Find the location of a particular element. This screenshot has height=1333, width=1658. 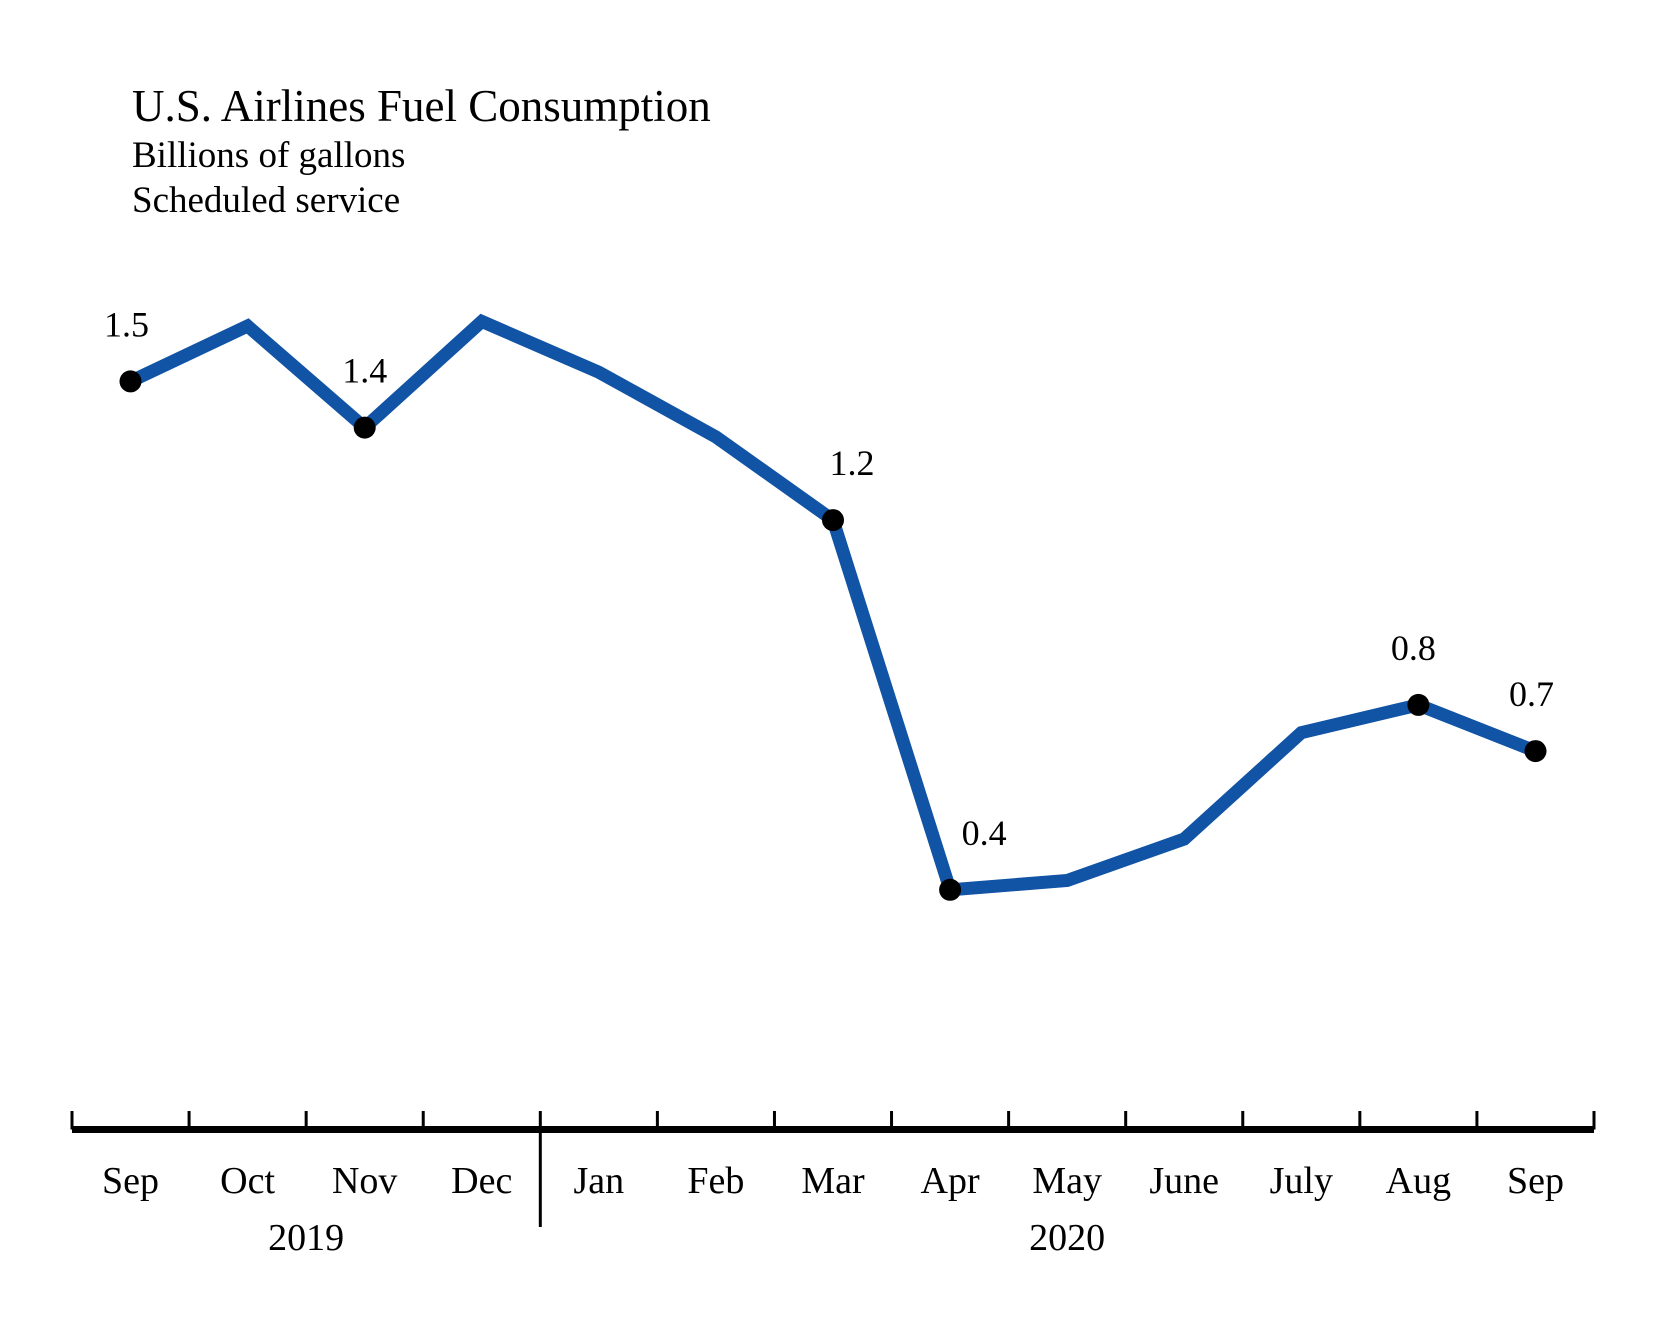

data-point-label-0.7: 0.7 is located at coordinates (1531, 694).